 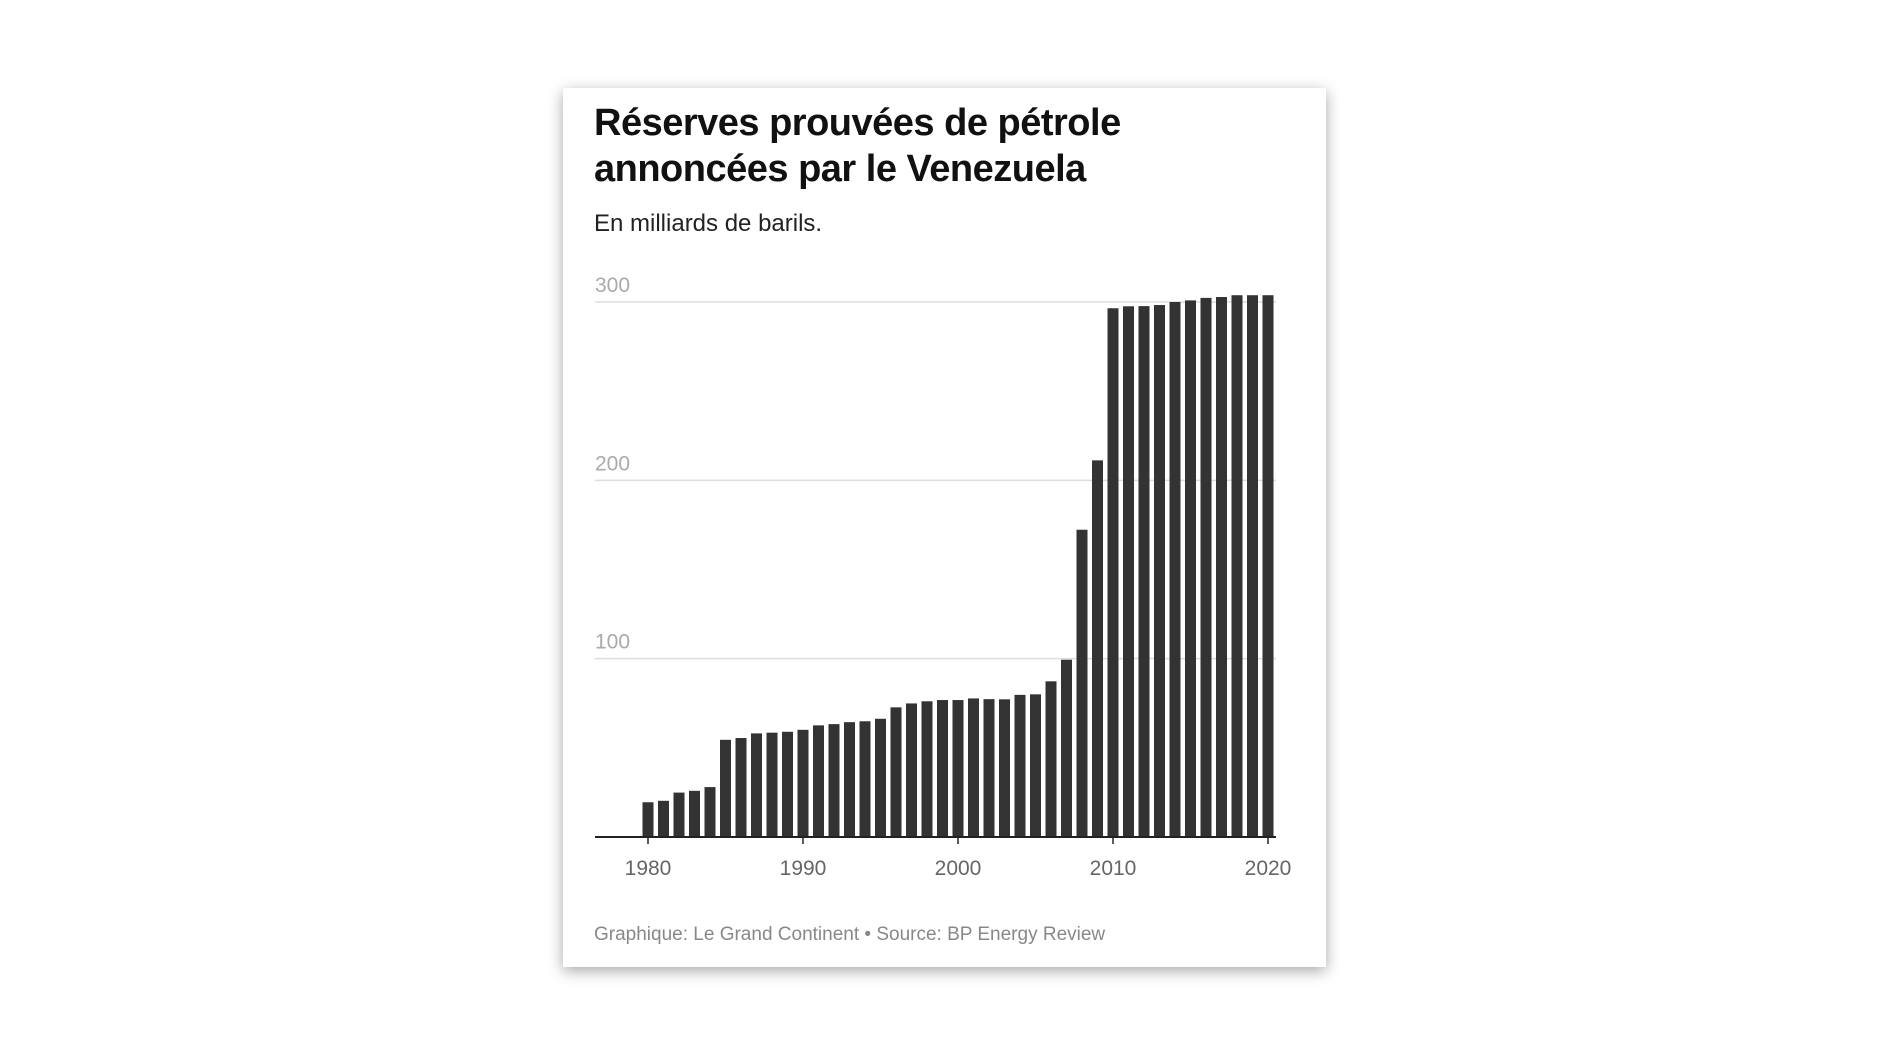 I want to click on bar-2014, so click(x=1175, y=569).